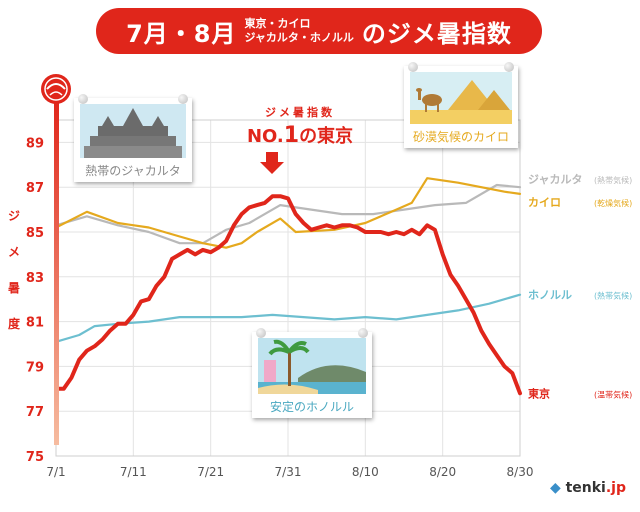 The width and height of the screenshot is (640, 512). I want to click on svg-text: ジメ暑度, so click(14, 270).